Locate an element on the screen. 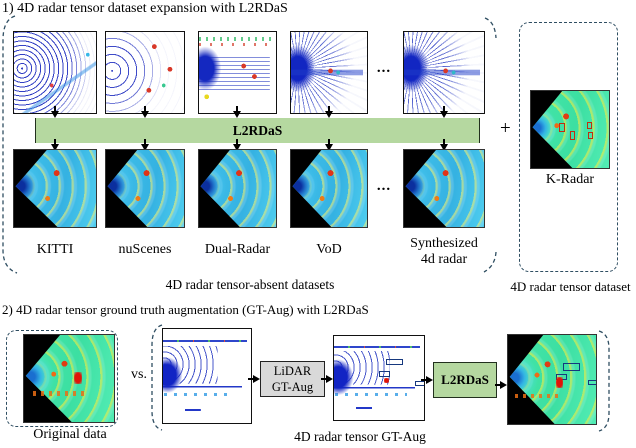 The width and height of the screenshot is (636, 448). l2rdas-bar-label: L2RDaS is located at coordinates (257, 130).